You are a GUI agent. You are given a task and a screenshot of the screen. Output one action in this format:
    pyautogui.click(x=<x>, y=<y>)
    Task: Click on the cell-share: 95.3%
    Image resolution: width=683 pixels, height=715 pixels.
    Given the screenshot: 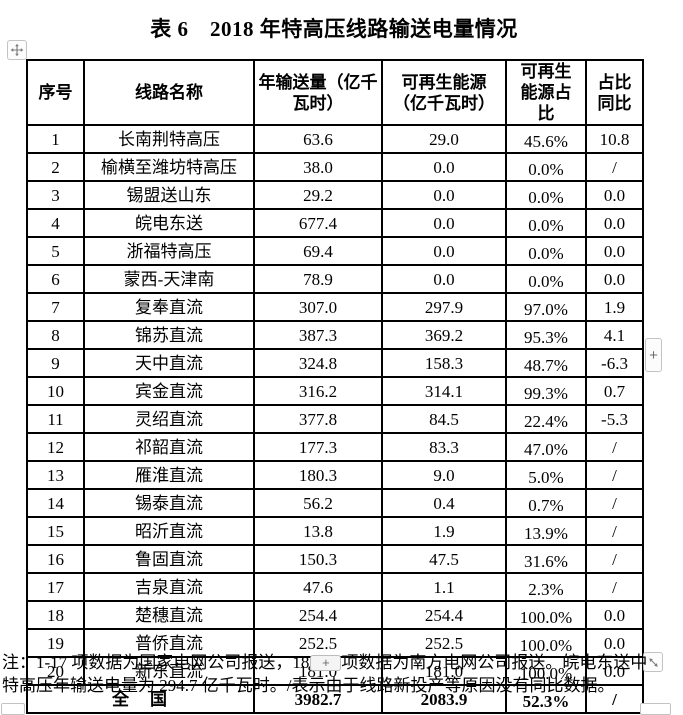 What is the action you would take?
    pyautogui.click(x=546, y=335)
    